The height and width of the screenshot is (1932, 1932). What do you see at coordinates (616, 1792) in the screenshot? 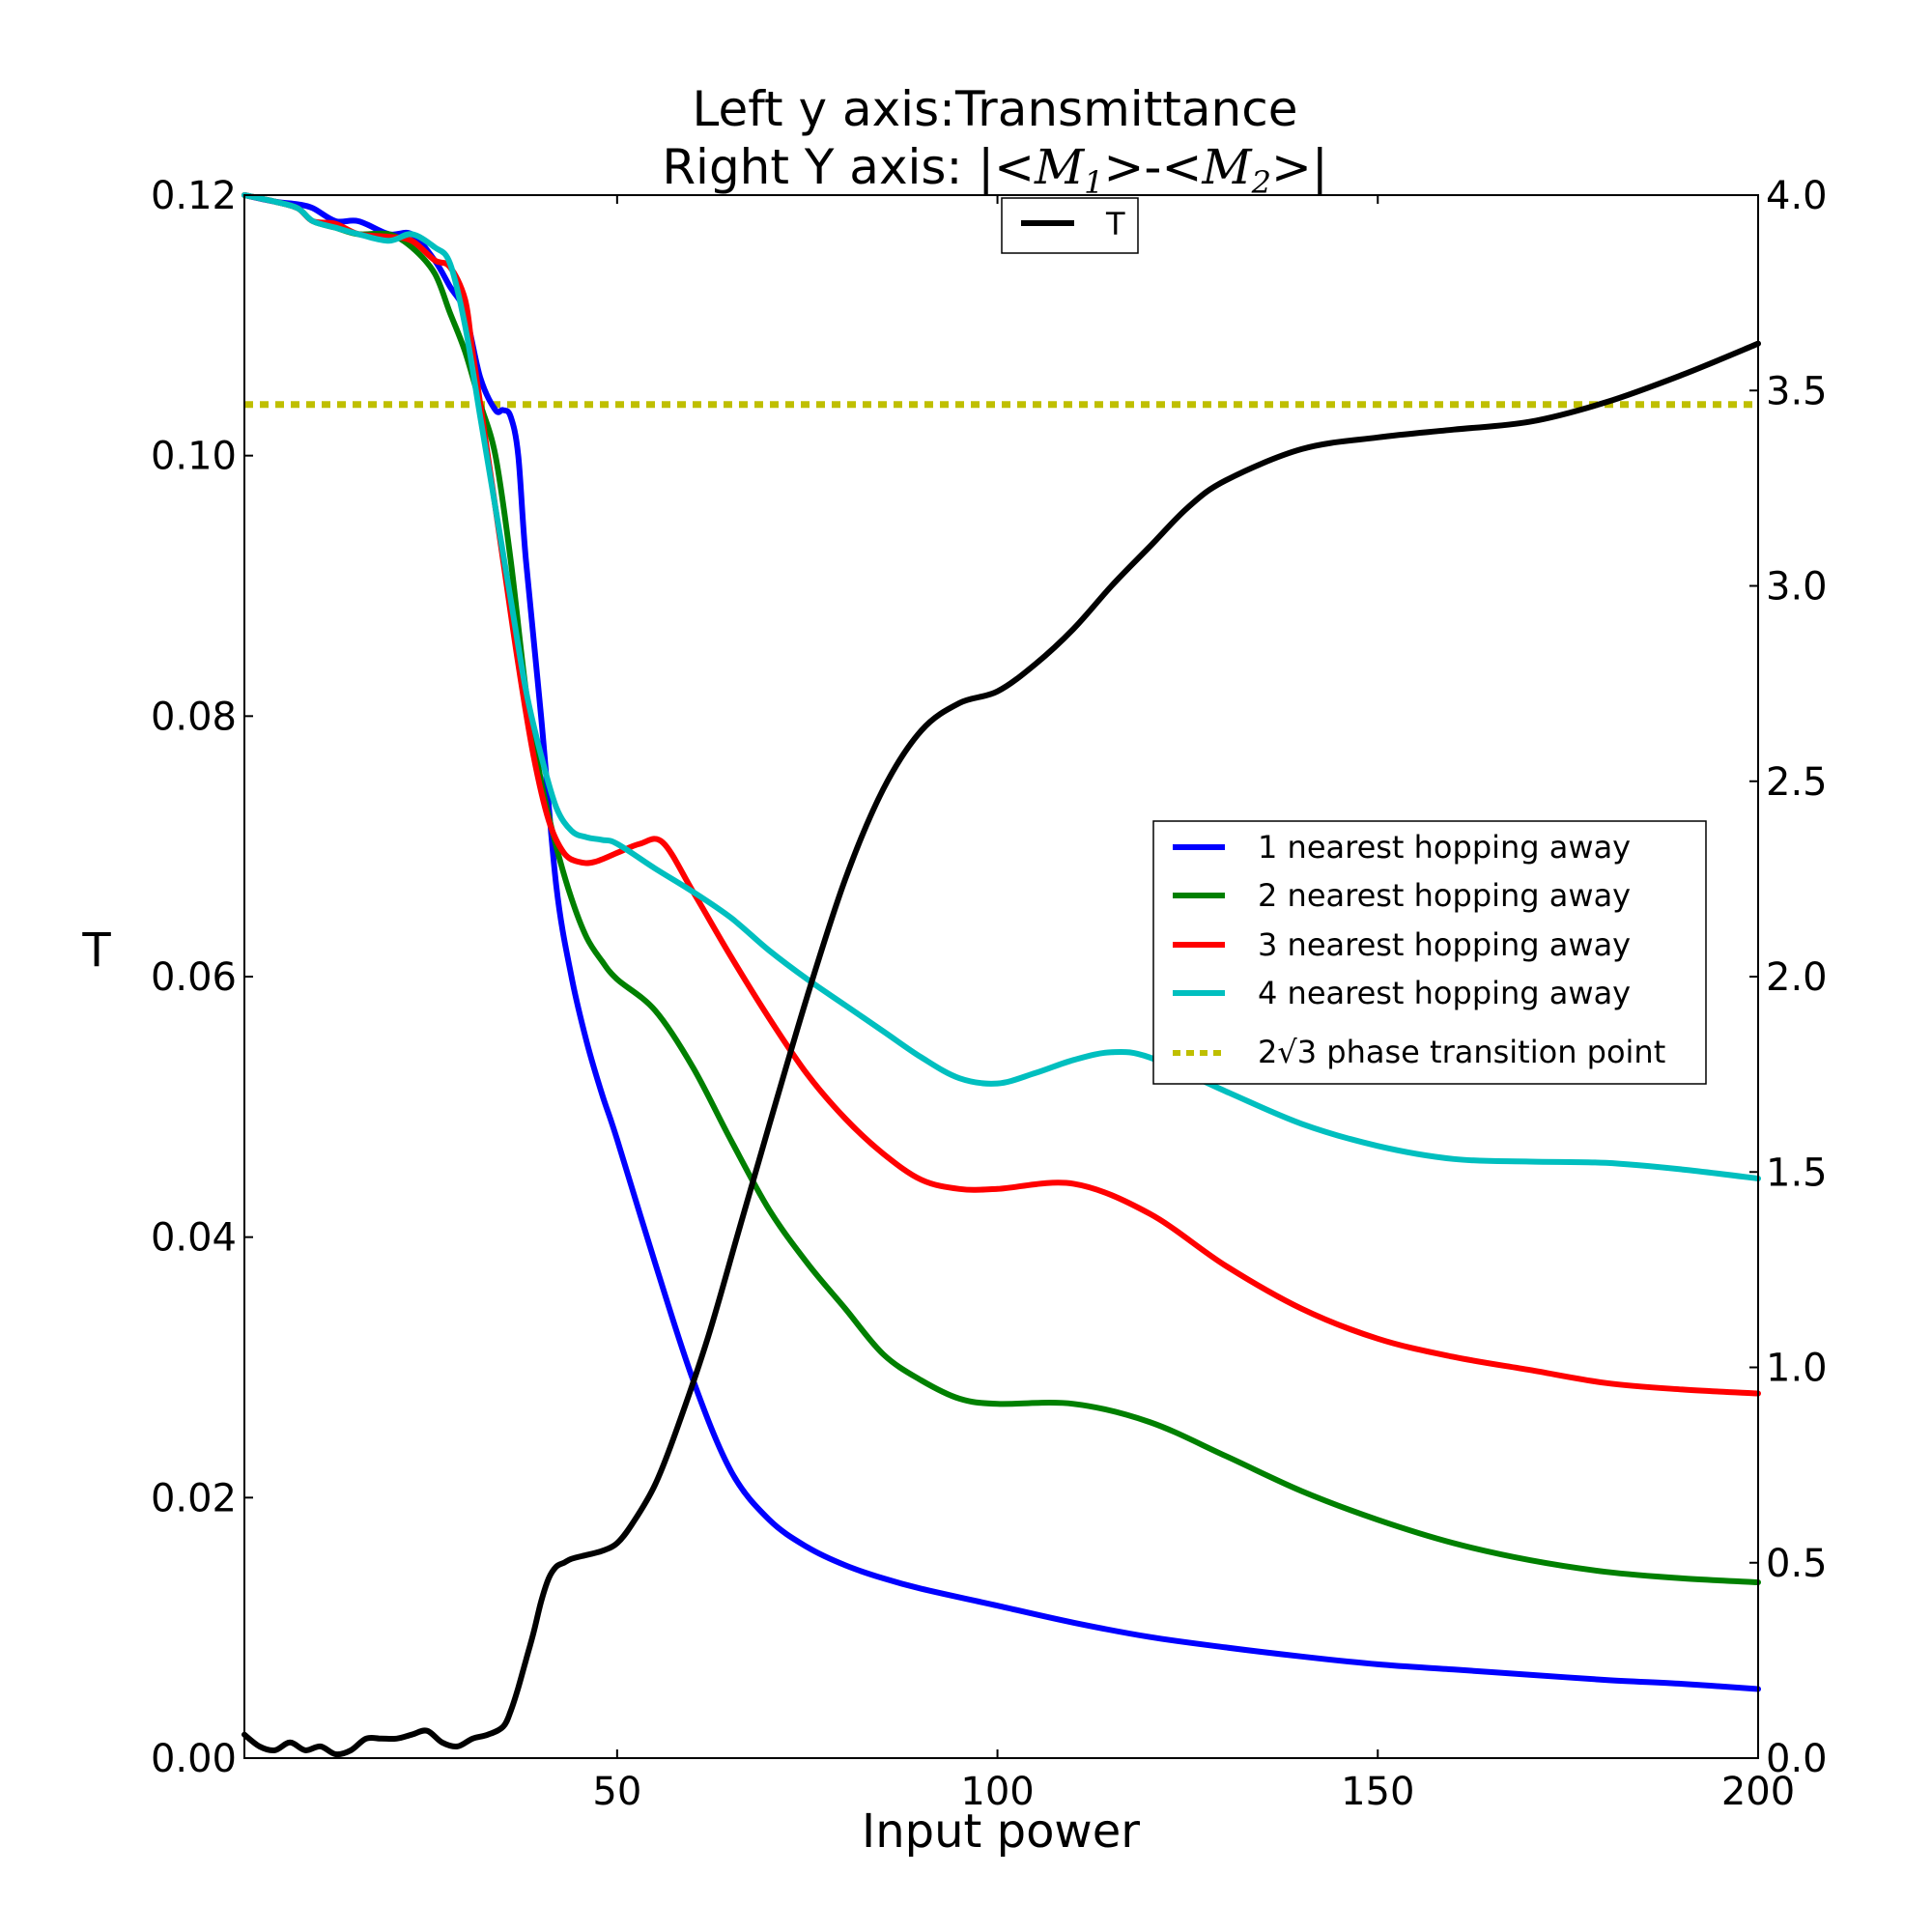
I see `x-tick-label: 50` at bounding box center [616, 1792].